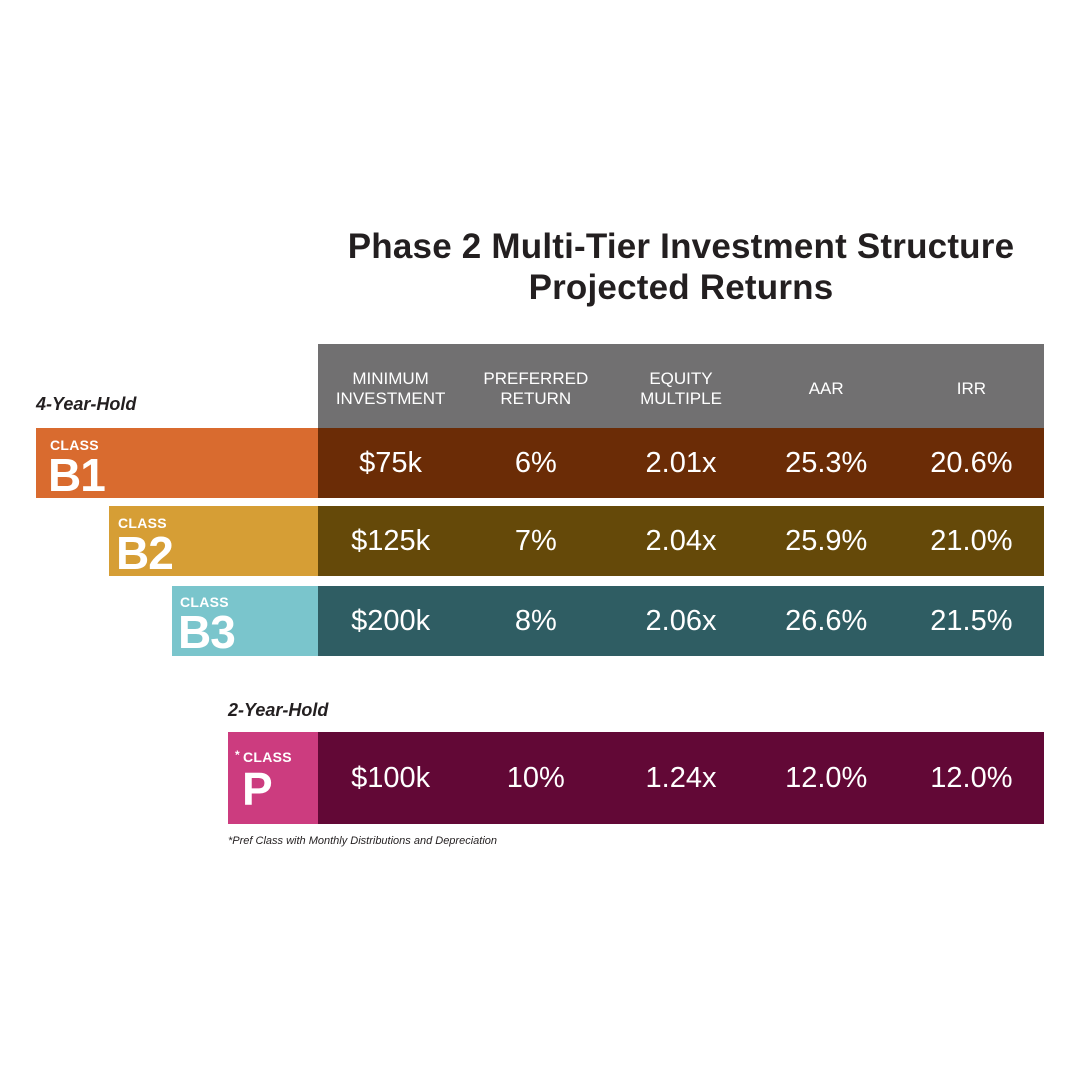 The image size is (1080, 1080). Describe the element at coordinates (826, 540) in the screenshot. I see `cell-aar: 25.9%` at that location.